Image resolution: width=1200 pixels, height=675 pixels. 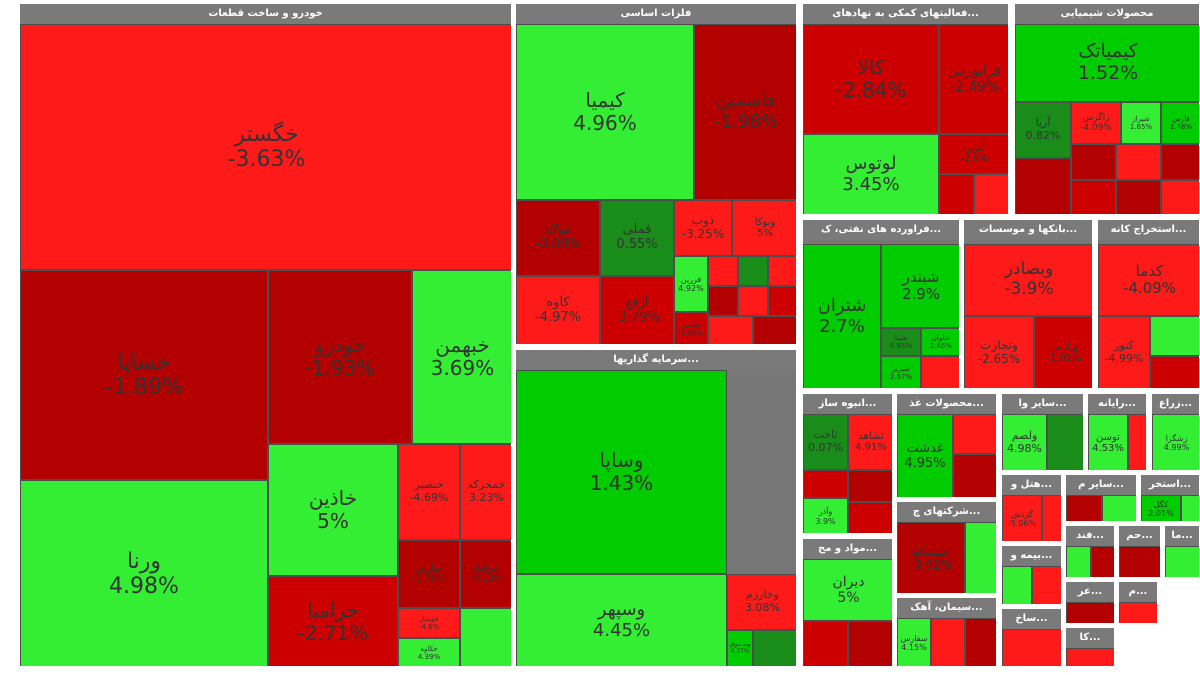 I want to click on stock-tile: وآذر 3.9%, so click(x=825, y=515).